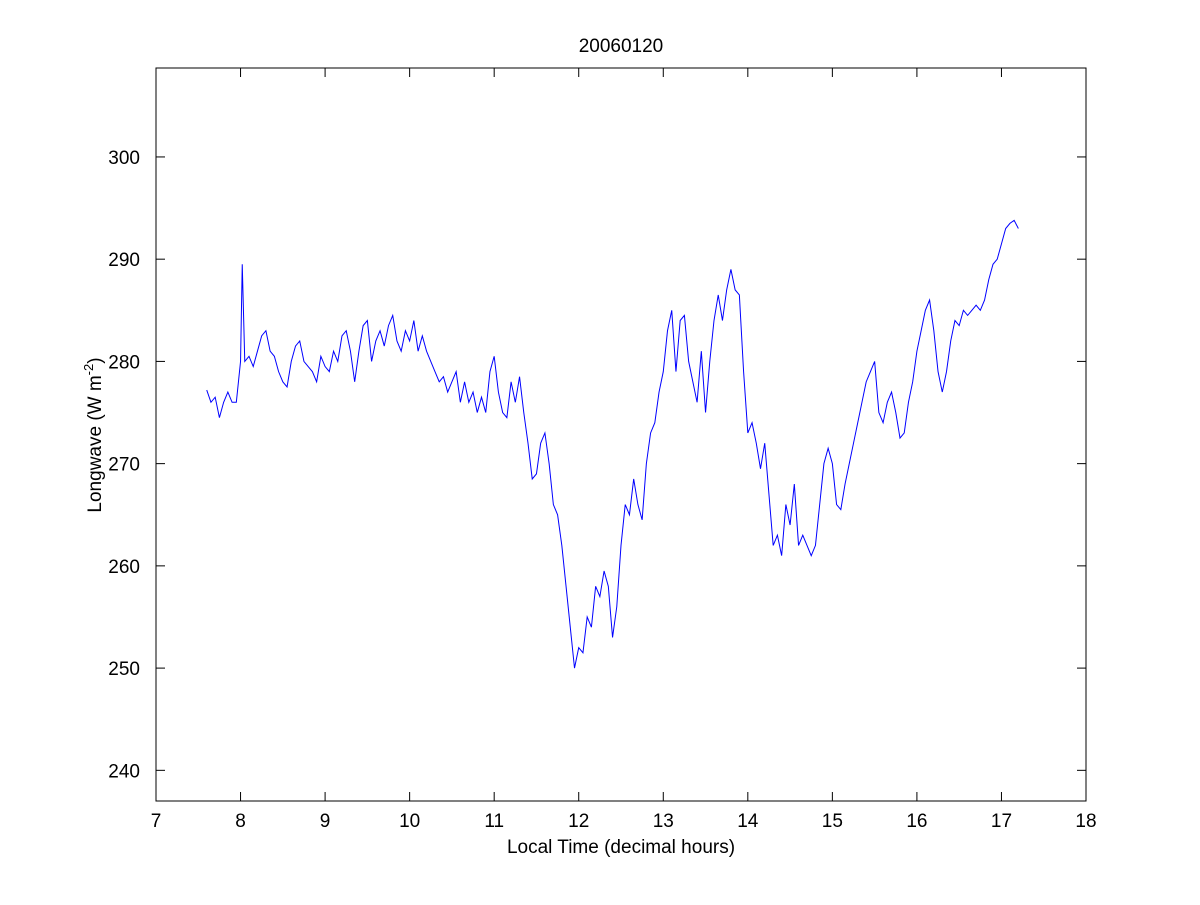  What do you see at coordinates (621, 847) in the screenshot?
I see `x-axis-label: Local Time (decimal hours)` at bounding box center [621, 847].